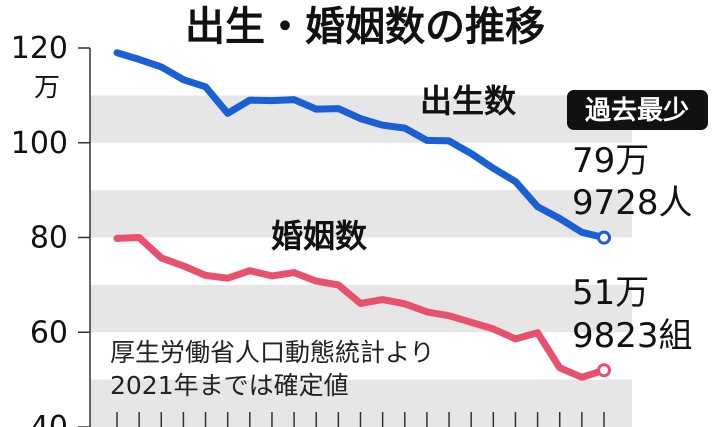 This screenshot has height=427, width=720. What do you see at coordinates (632, 336) in the screenshot?
I see `marriages-end-detail: 9823組` at bounding box center [632, 336].